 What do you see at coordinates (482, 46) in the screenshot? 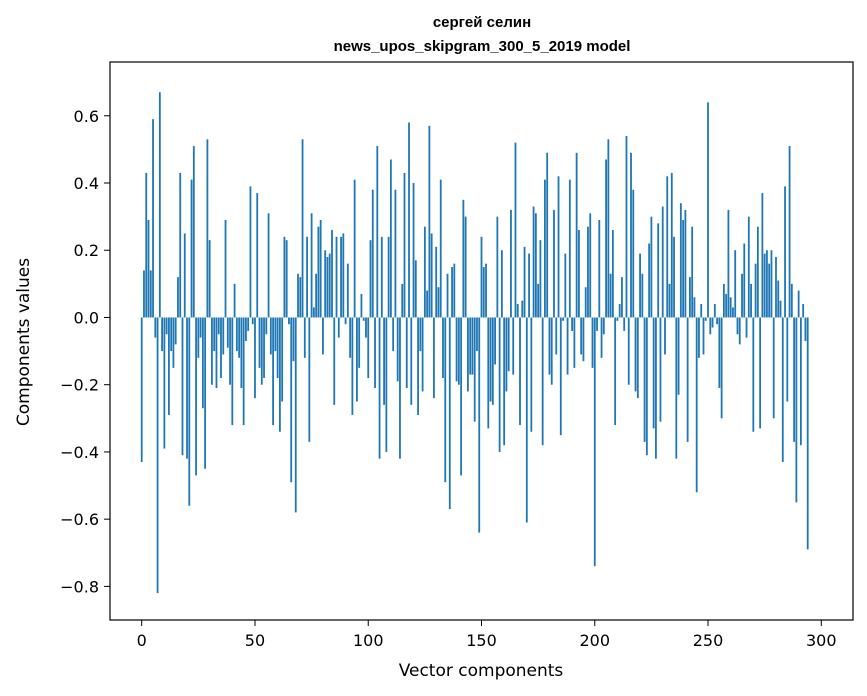
I see `chart-subtitle: news_upos_skipgram_300_5_2019 model` at bounding box center [482, 46].